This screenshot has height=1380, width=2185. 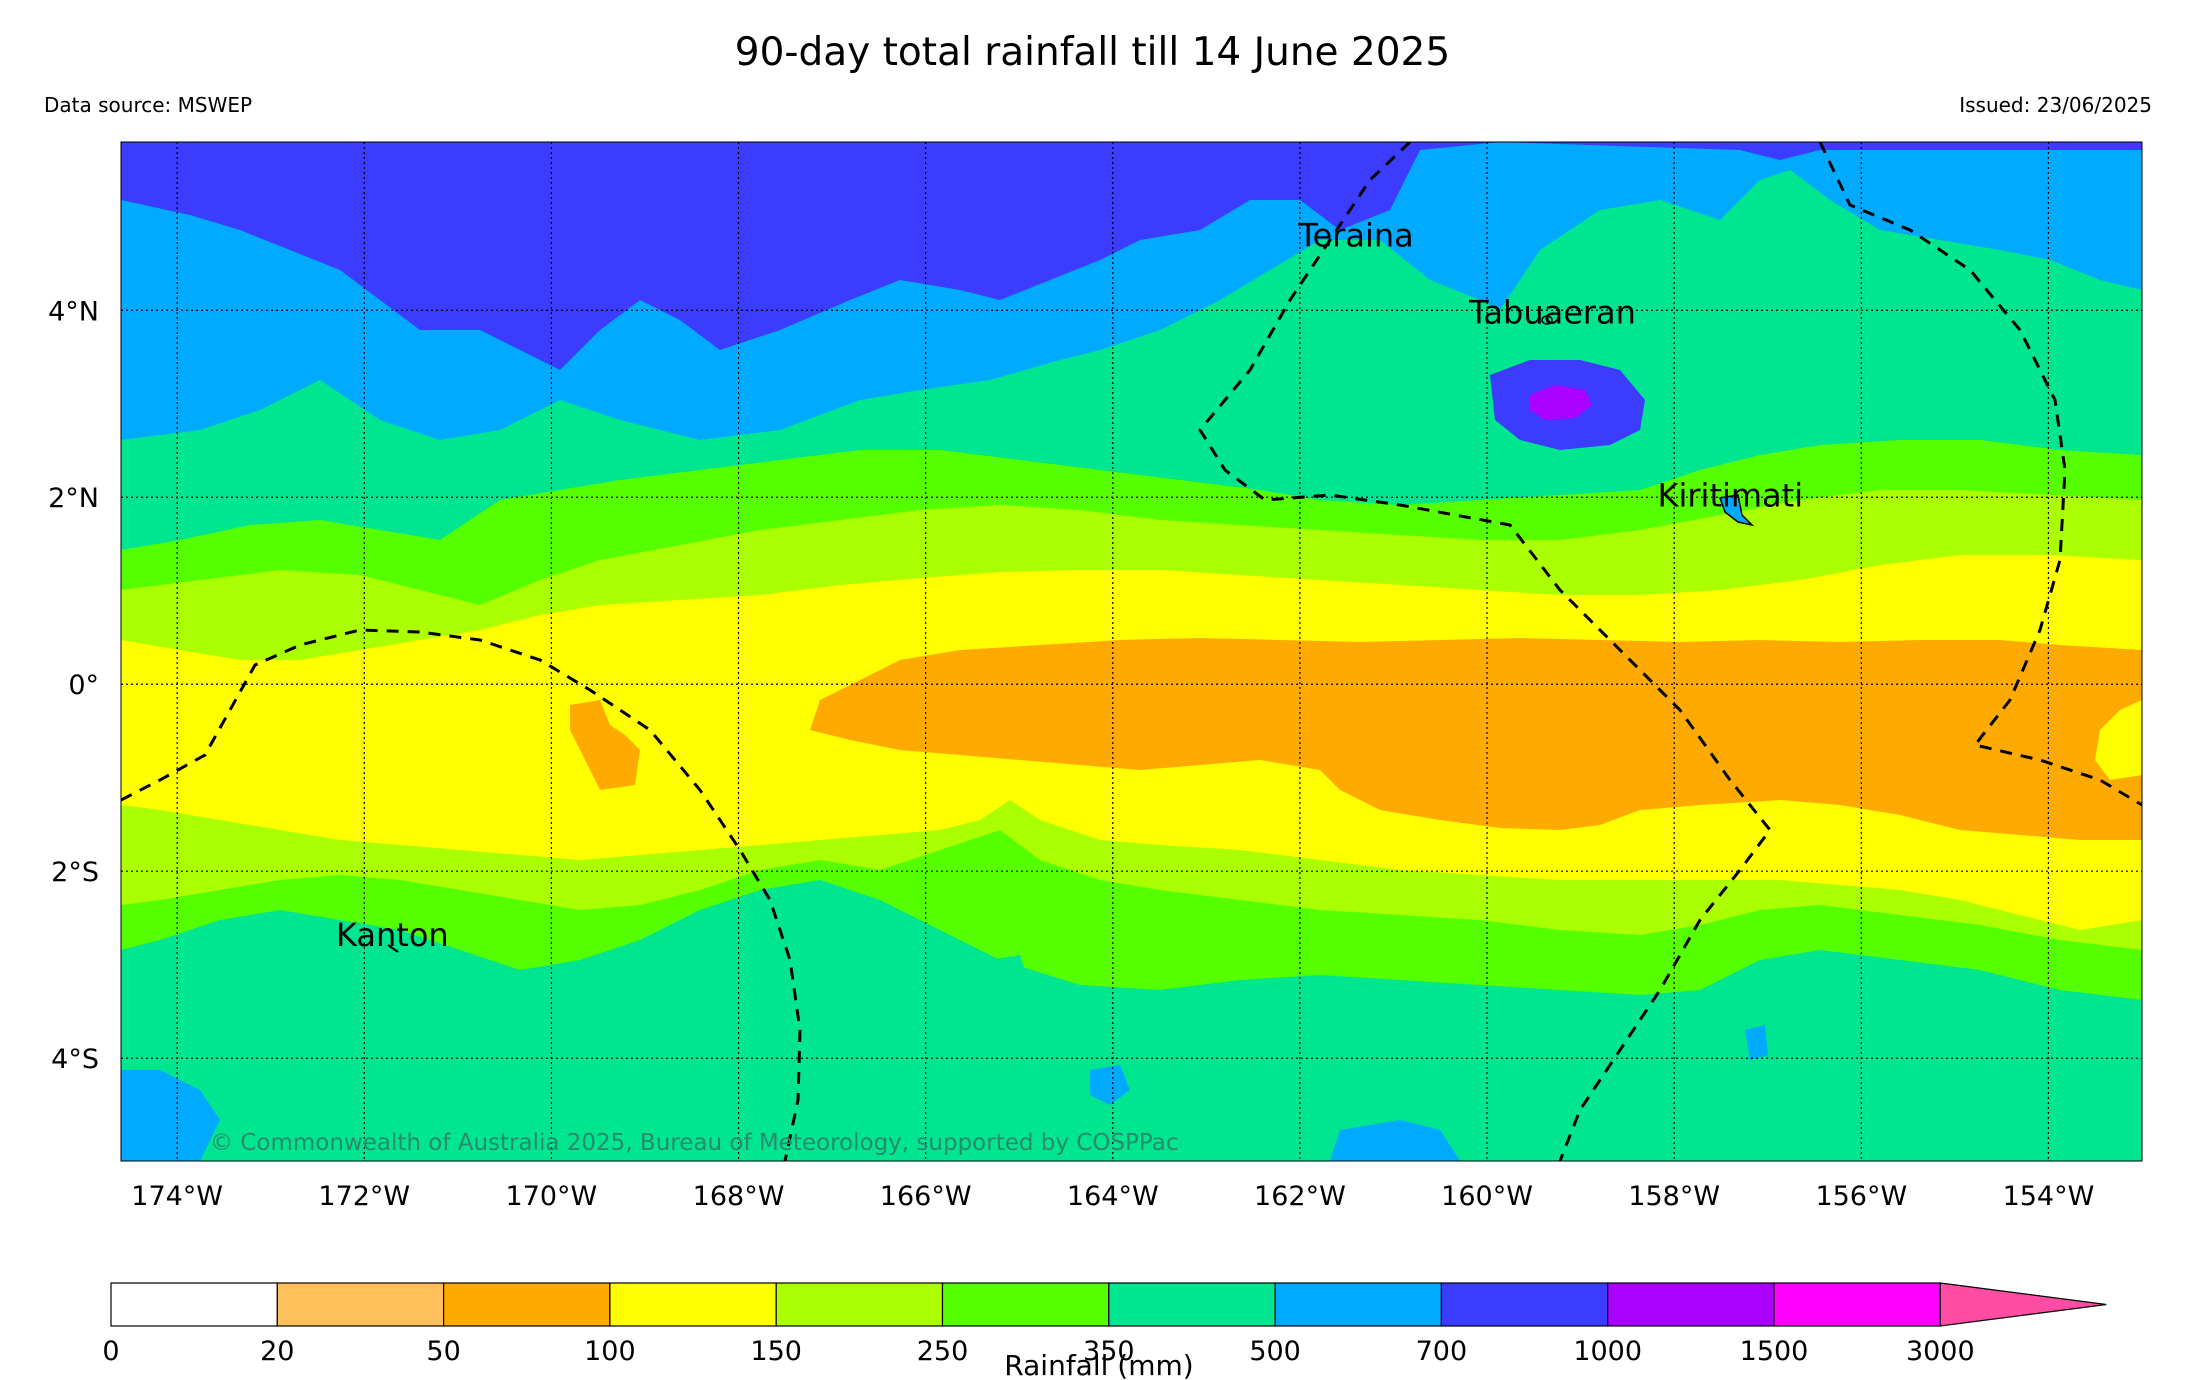 What do you see at coordinates (1547, 320) in the screenshot?
I see `tabuaeran-island-outline` at bounding box center [1547, 320].